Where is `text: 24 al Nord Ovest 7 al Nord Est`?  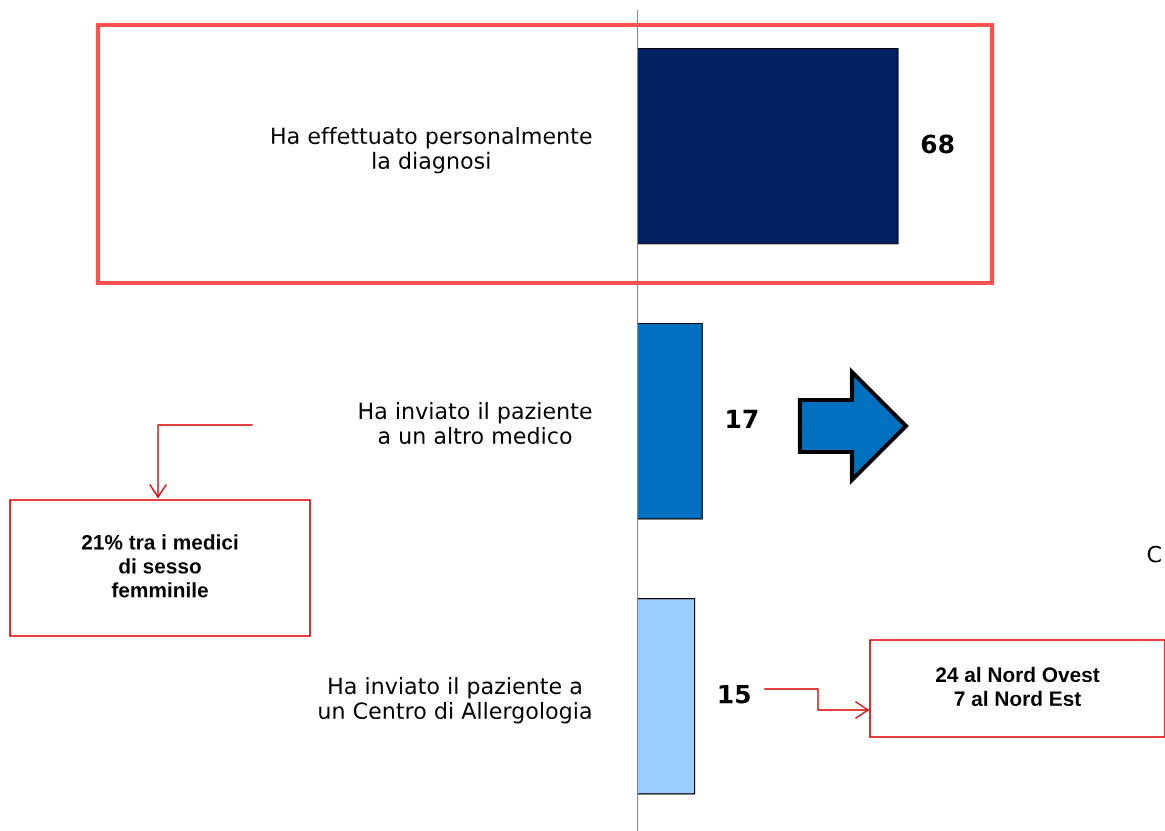
text: 24 al Nord Ovest 7 al Nord Est is located at coordinates (1018, 686).